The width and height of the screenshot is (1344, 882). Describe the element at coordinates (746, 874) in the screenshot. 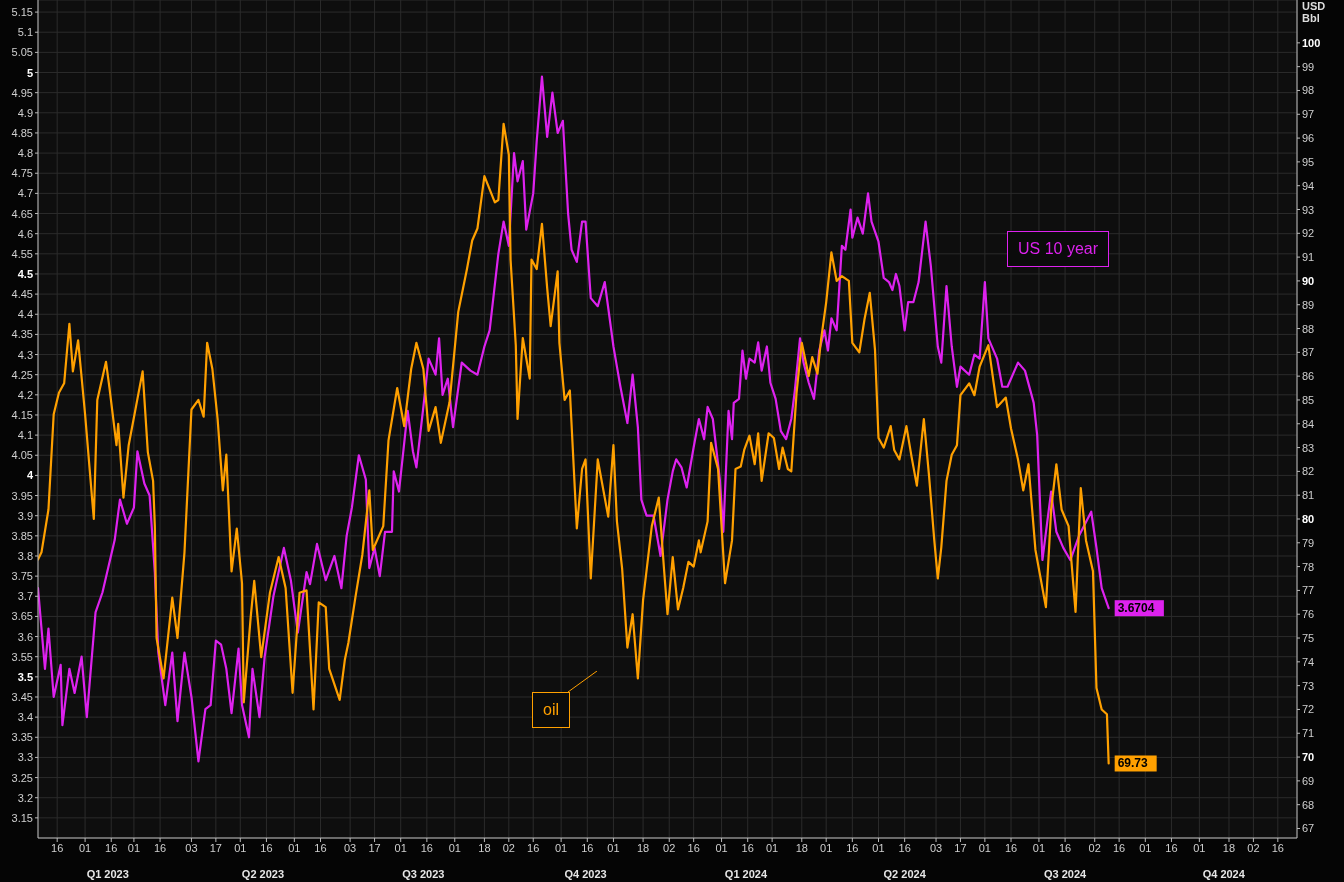

I see `x2-tick-label: Q1 2024` at that location.